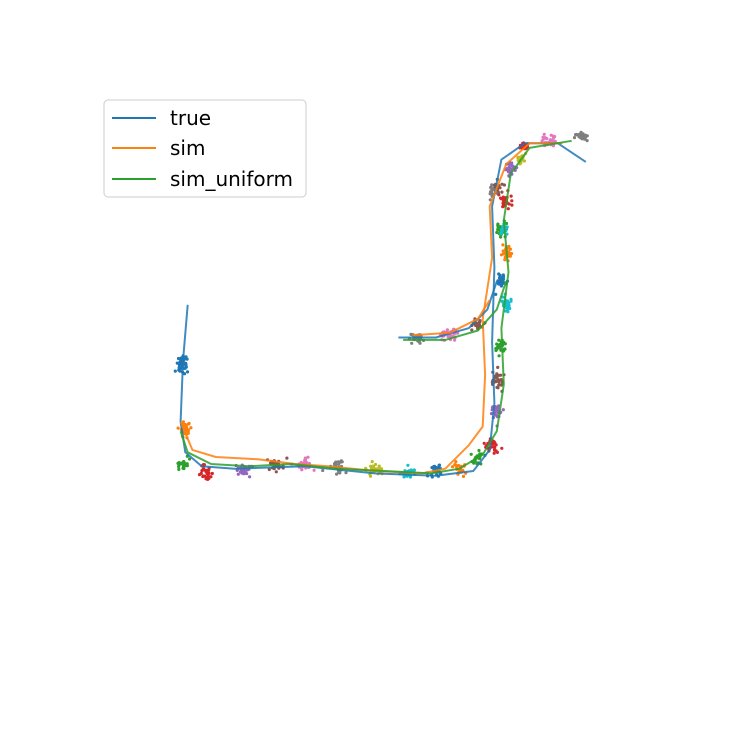 This screenshot has width=750, height=750. I want to click on legend-label-sim-uniform: sim_uniform, so click(231, 179).